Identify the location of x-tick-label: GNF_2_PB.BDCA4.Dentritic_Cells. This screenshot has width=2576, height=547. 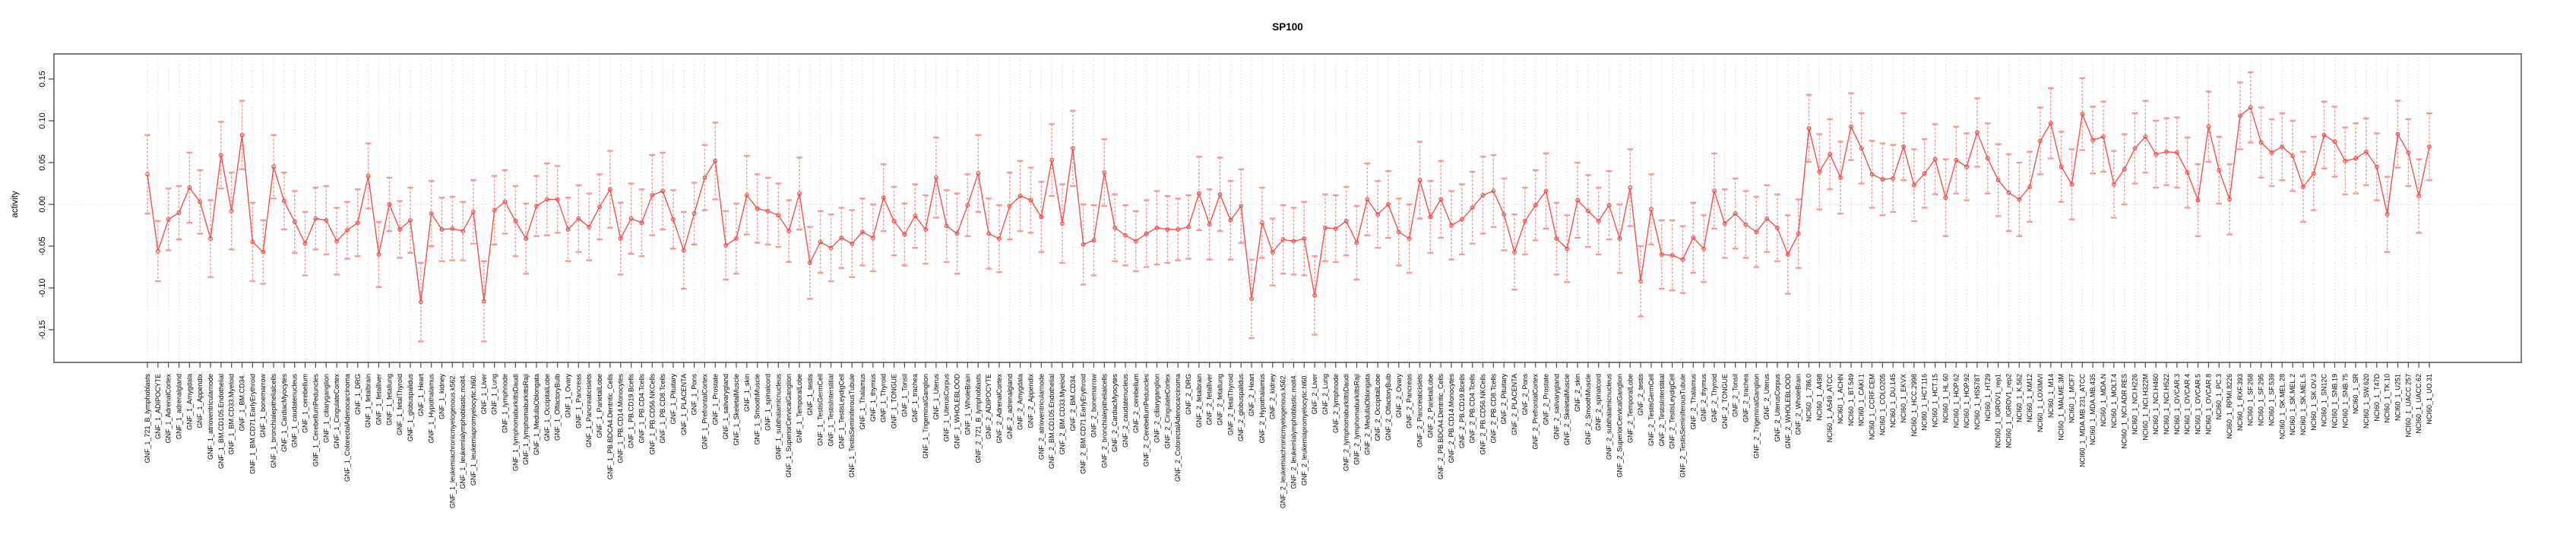
(1441, 427).